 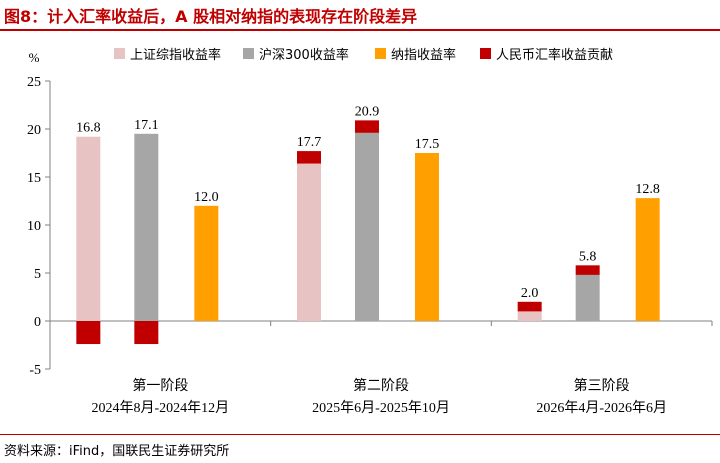 What do you see at coordinates (146, 125) in the screenshot?
I see `data-label: 17.1` at bounding box center [146, 125].